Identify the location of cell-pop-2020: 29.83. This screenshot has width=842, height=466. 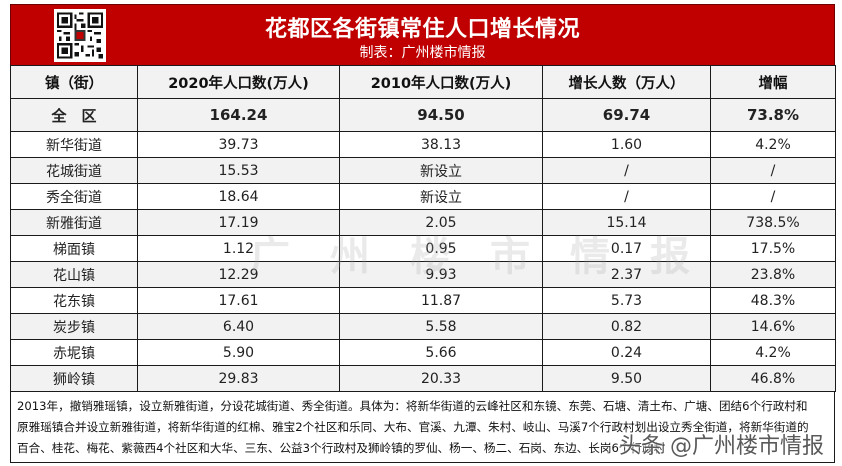
(238, 378).